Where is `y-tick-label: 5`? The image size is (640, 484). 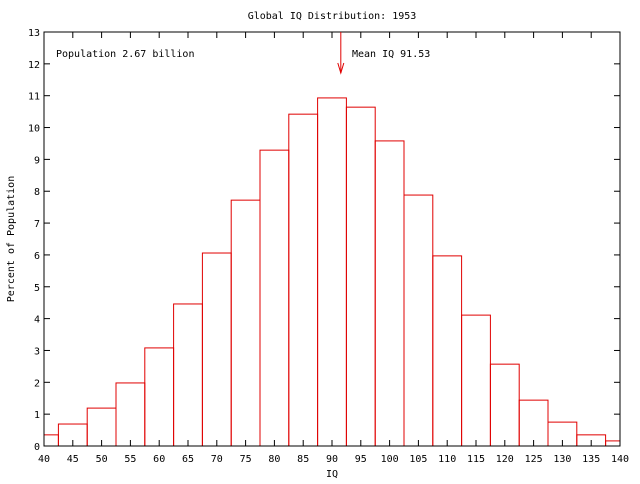
y-tick-label: 5 is located at coordinates (37, 288).